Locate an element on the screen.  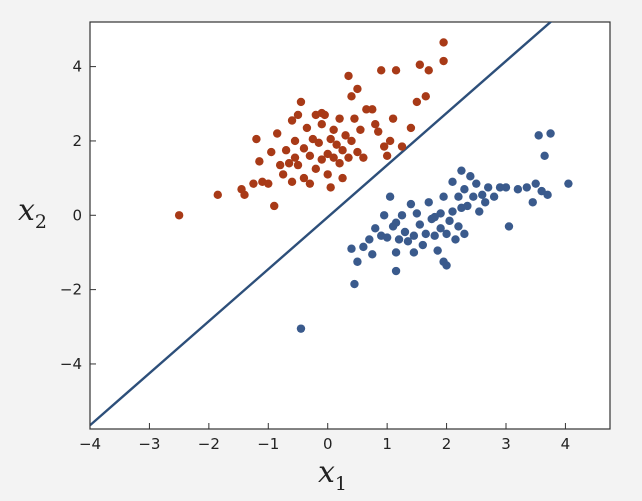
y-tick-label: 4 is located at coordinates (77, 67).